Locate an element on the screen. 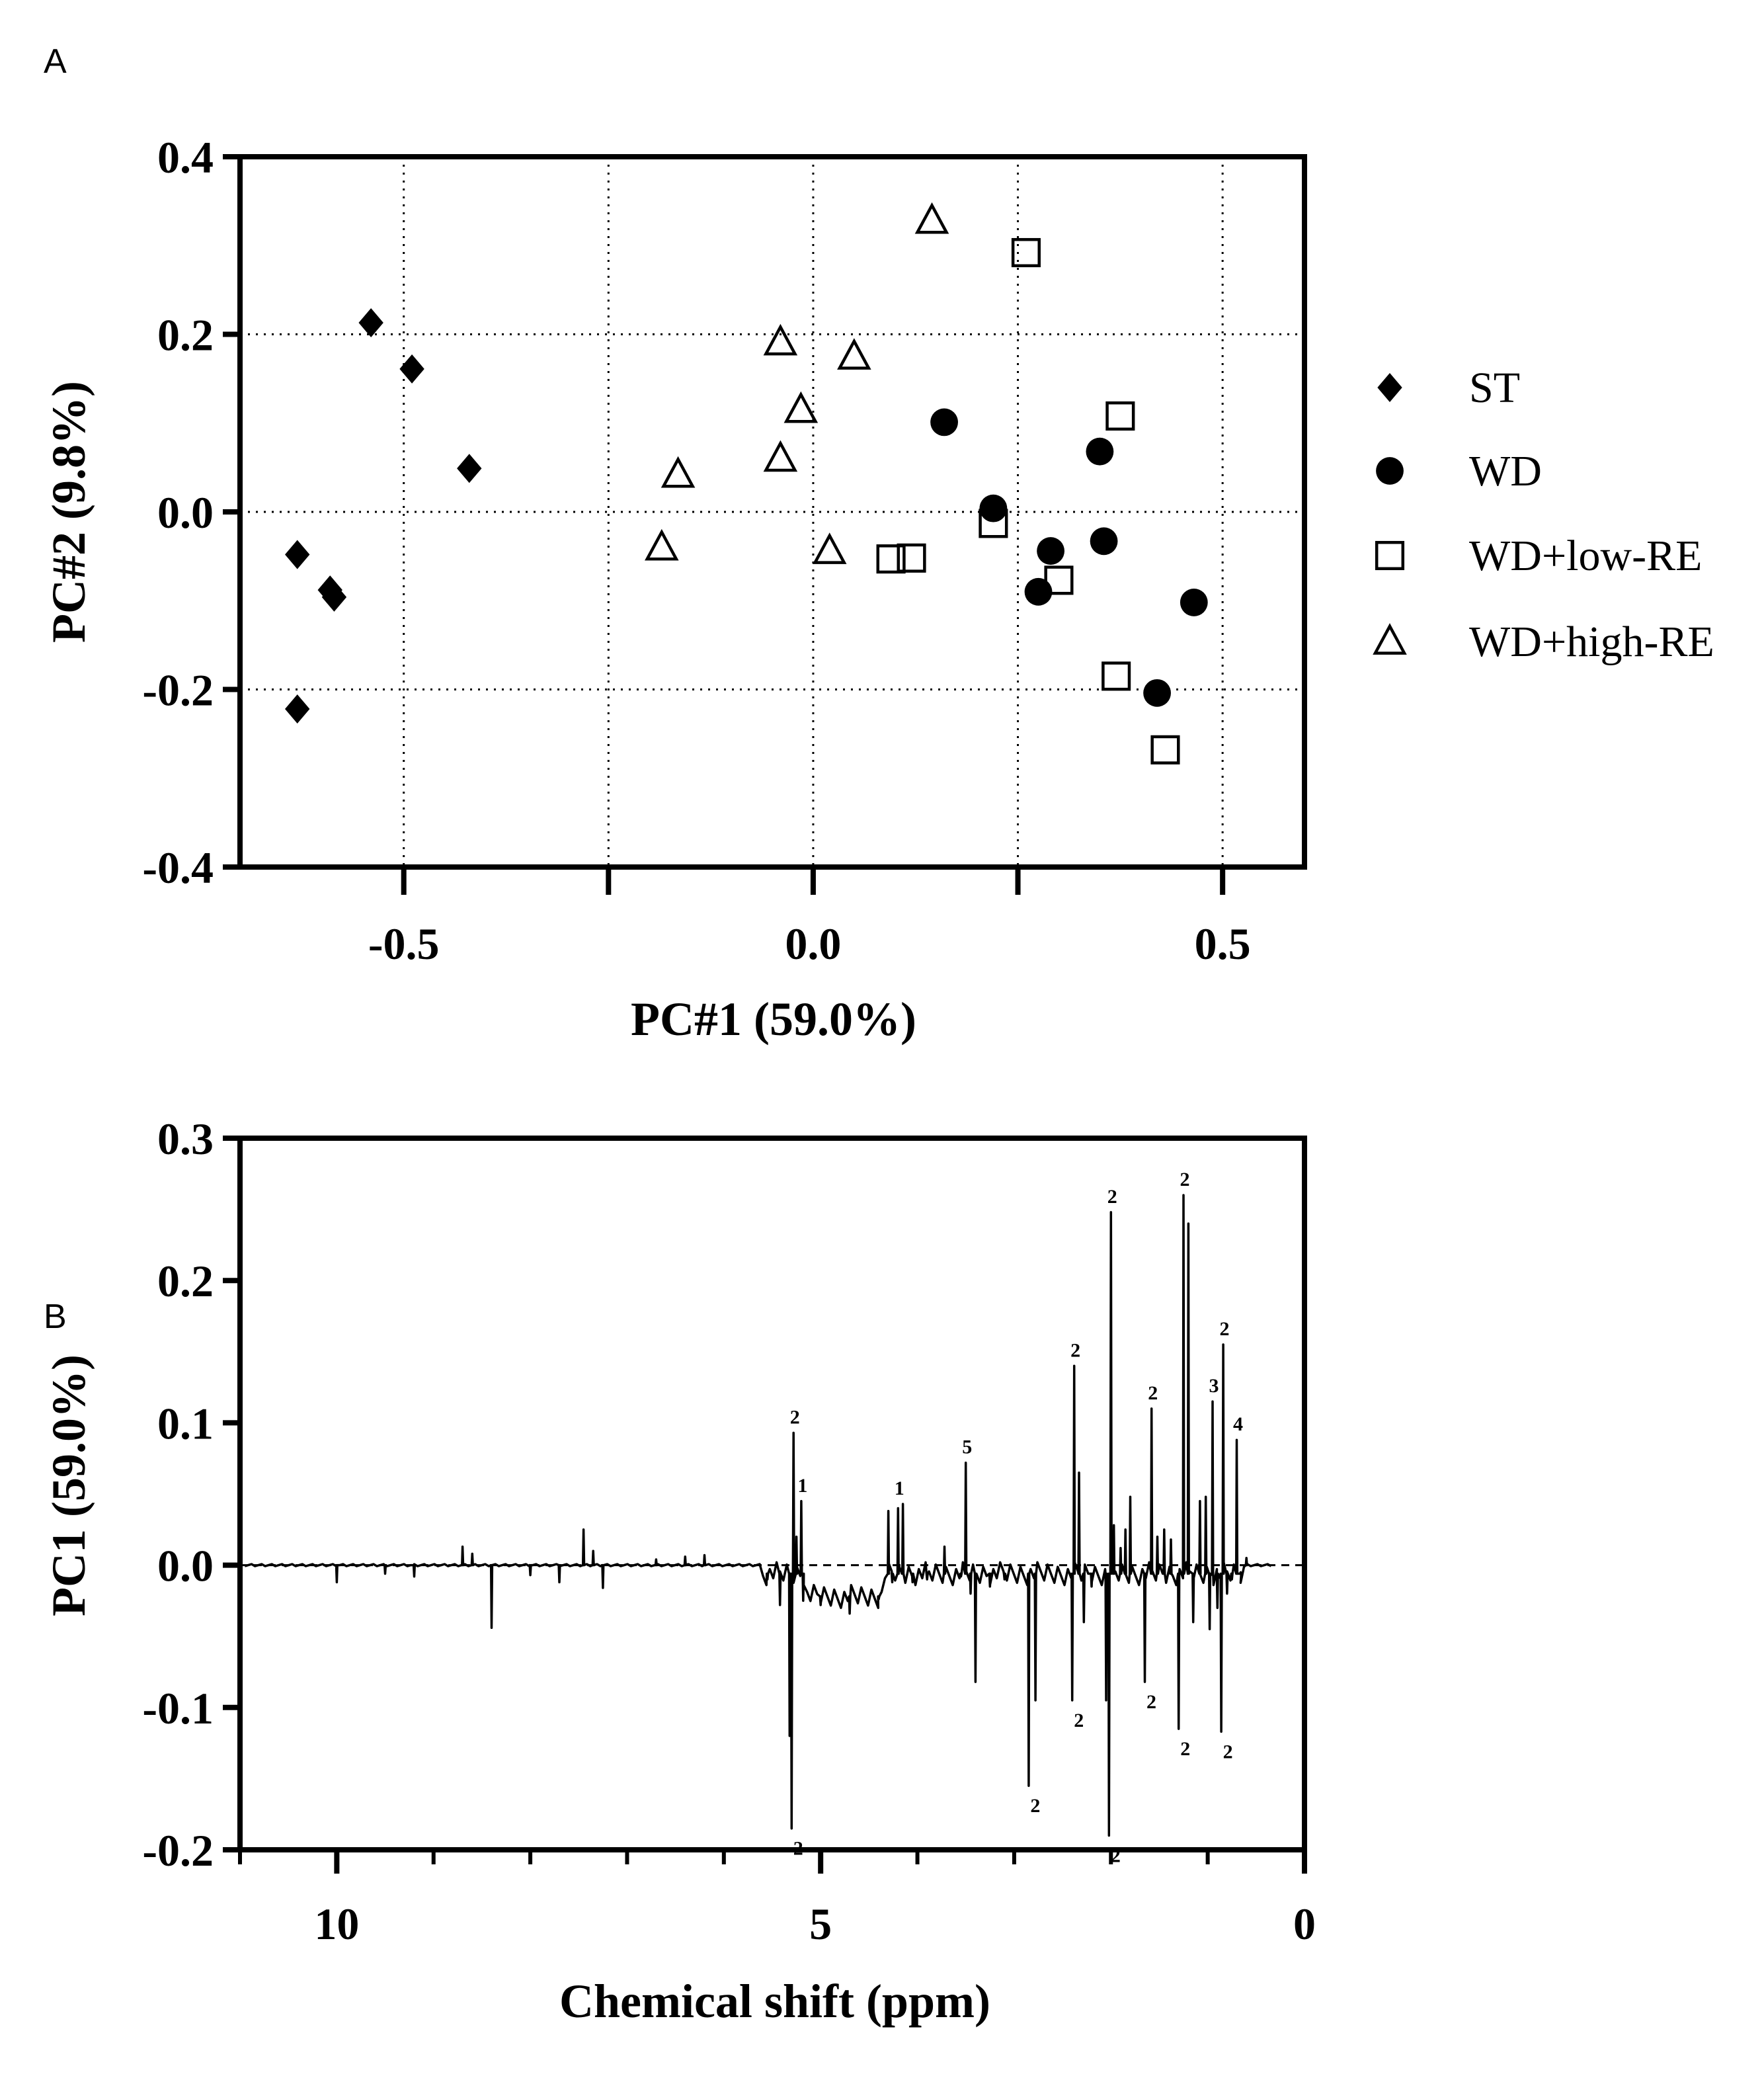 The width and height of the screenshot is (1764, 2074). panel-b-ytick-label-0: -0.2 is located at coordinates (178, 1850).